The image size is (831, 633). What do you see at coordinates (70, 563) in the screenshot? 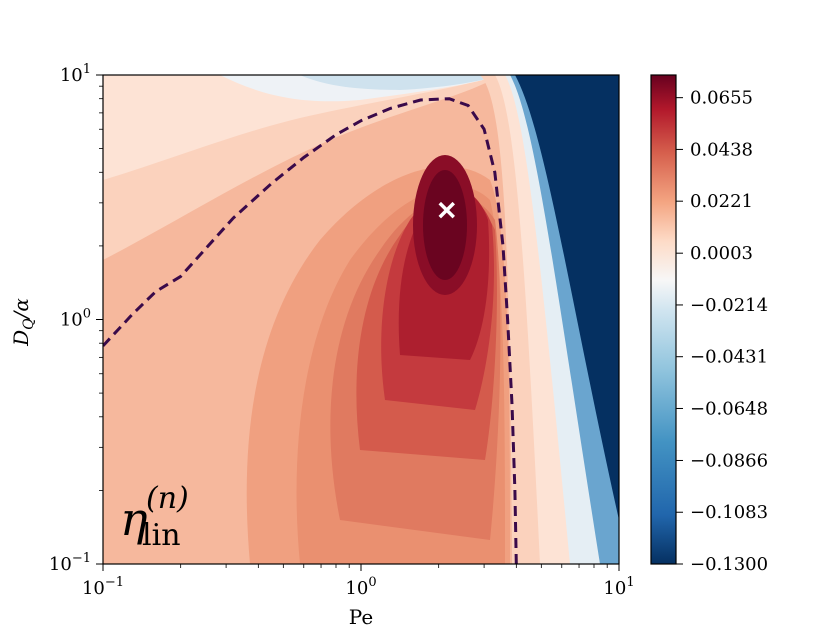
I see `y-tick-label: 10⁻¹` at bounding box center [70, 563].